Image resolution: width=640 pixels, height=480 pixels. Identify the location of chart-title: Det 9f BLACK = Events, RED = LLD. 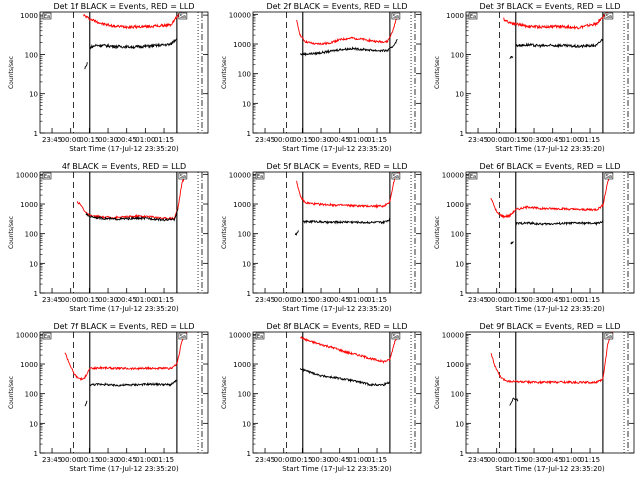
(549, 326).